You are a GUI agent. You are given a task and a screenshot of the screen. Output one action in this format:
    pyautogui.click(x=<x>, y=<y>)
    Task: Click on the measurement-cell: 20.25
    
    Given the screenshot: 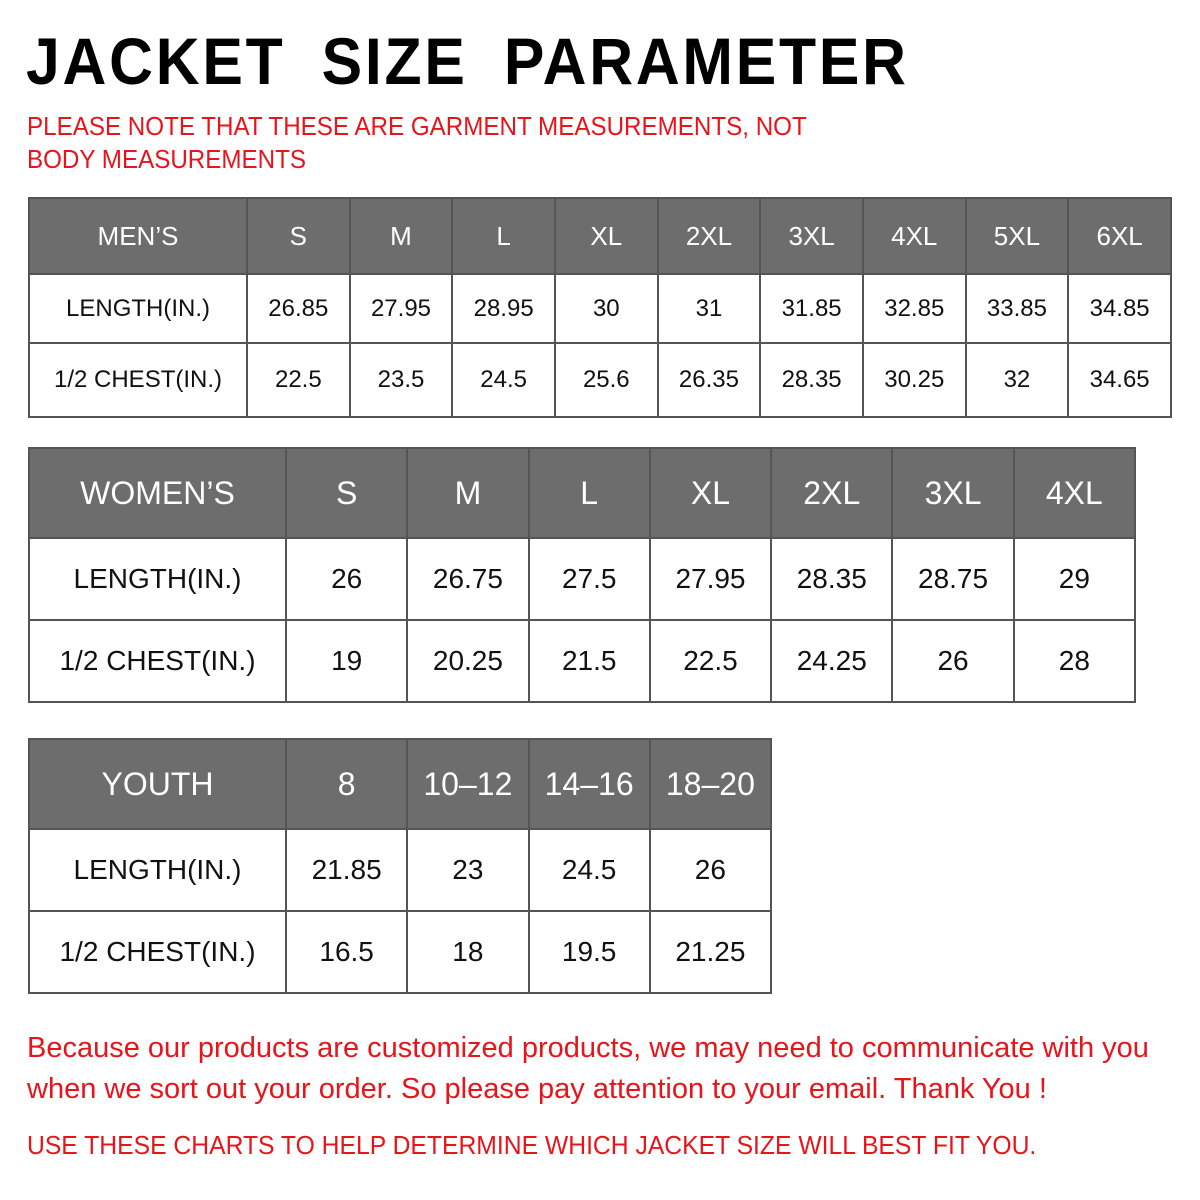 What is the action you would take?
    pyautogui.click(x=468, y=661)
    